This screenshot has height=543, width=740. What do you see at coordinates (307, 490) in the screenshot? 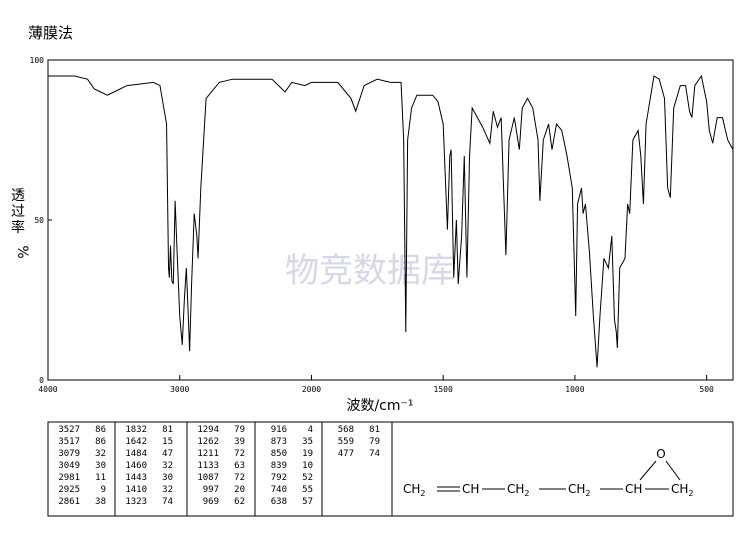
I see `peak-transmittance: 55` at bounding box center [307, 490].